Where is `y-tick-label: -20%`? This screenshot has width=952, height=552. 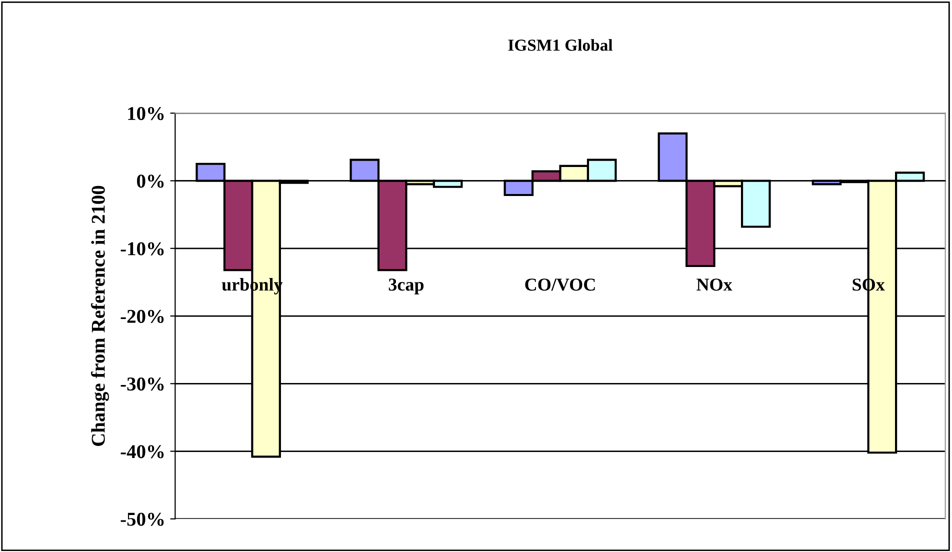 y-tick-label: -20% is located at coordinates (142, 317).